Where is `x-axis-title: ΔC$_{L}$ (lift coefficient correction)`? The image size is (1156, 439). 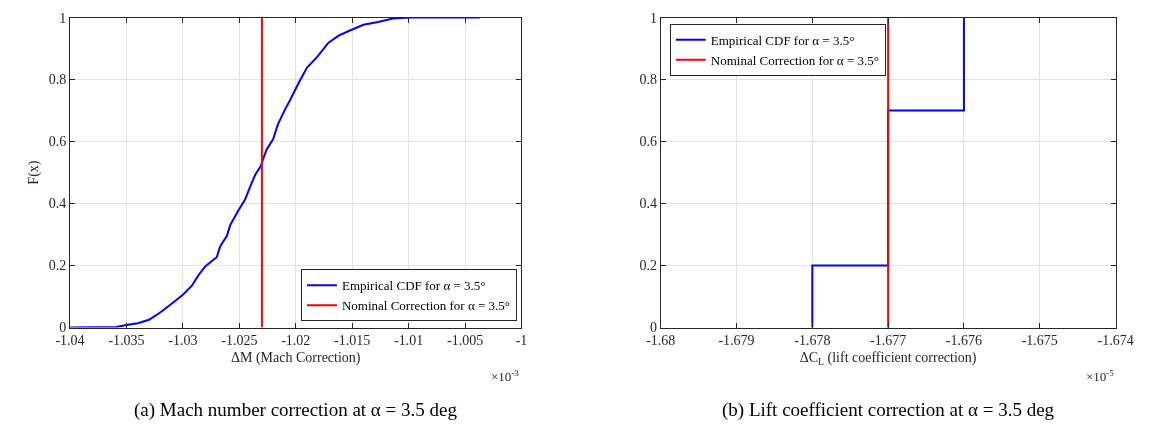 x-axis-title: ΔC$_{L}$ (lift coefficient correction) is located at coordinates (888, 358).